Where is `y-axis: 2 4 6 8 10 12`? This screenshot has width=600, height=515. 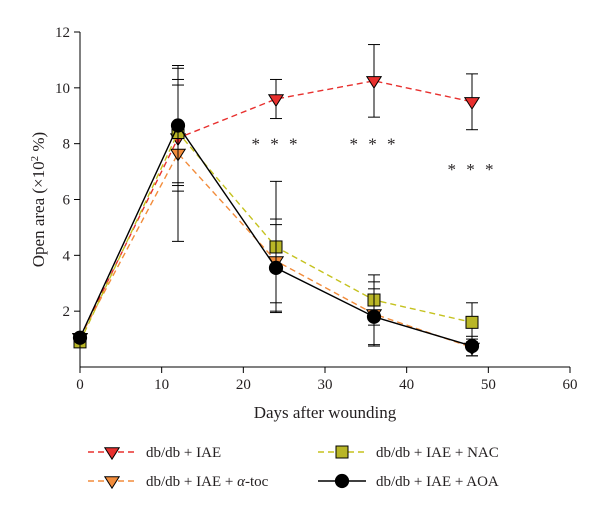
y-axis: 2 4 6 8 10 12 is located at coordinates (68, 196).